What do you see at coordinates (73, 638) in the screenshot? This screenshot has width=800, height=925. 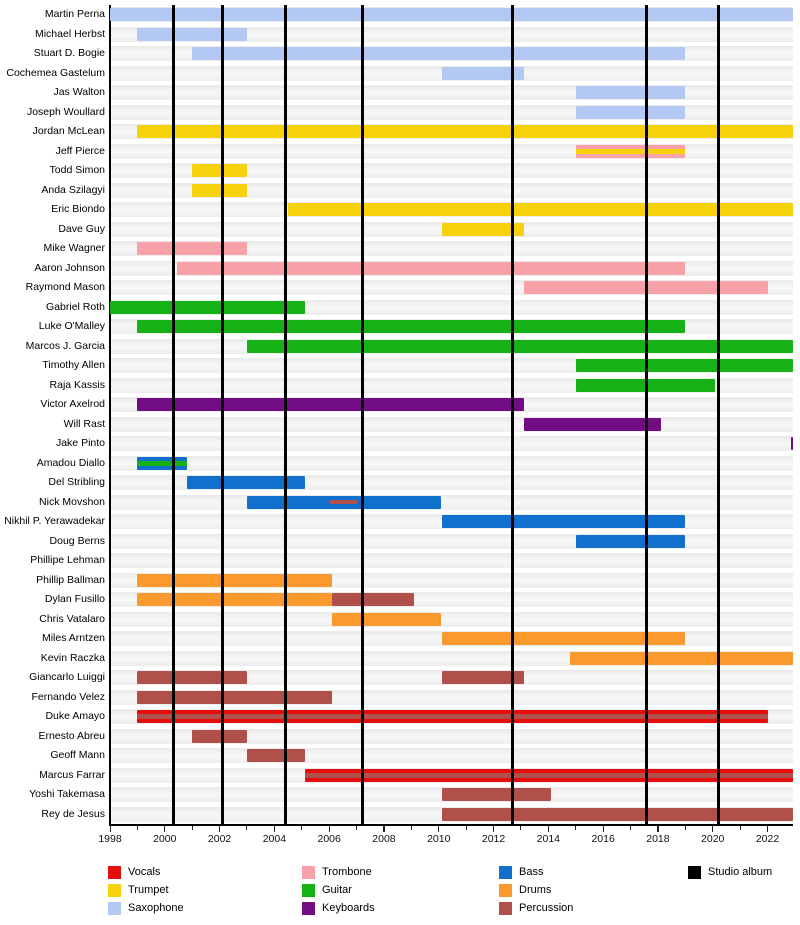 I see `member-label: Miles Arntzen` at bounding box center [73, 638].